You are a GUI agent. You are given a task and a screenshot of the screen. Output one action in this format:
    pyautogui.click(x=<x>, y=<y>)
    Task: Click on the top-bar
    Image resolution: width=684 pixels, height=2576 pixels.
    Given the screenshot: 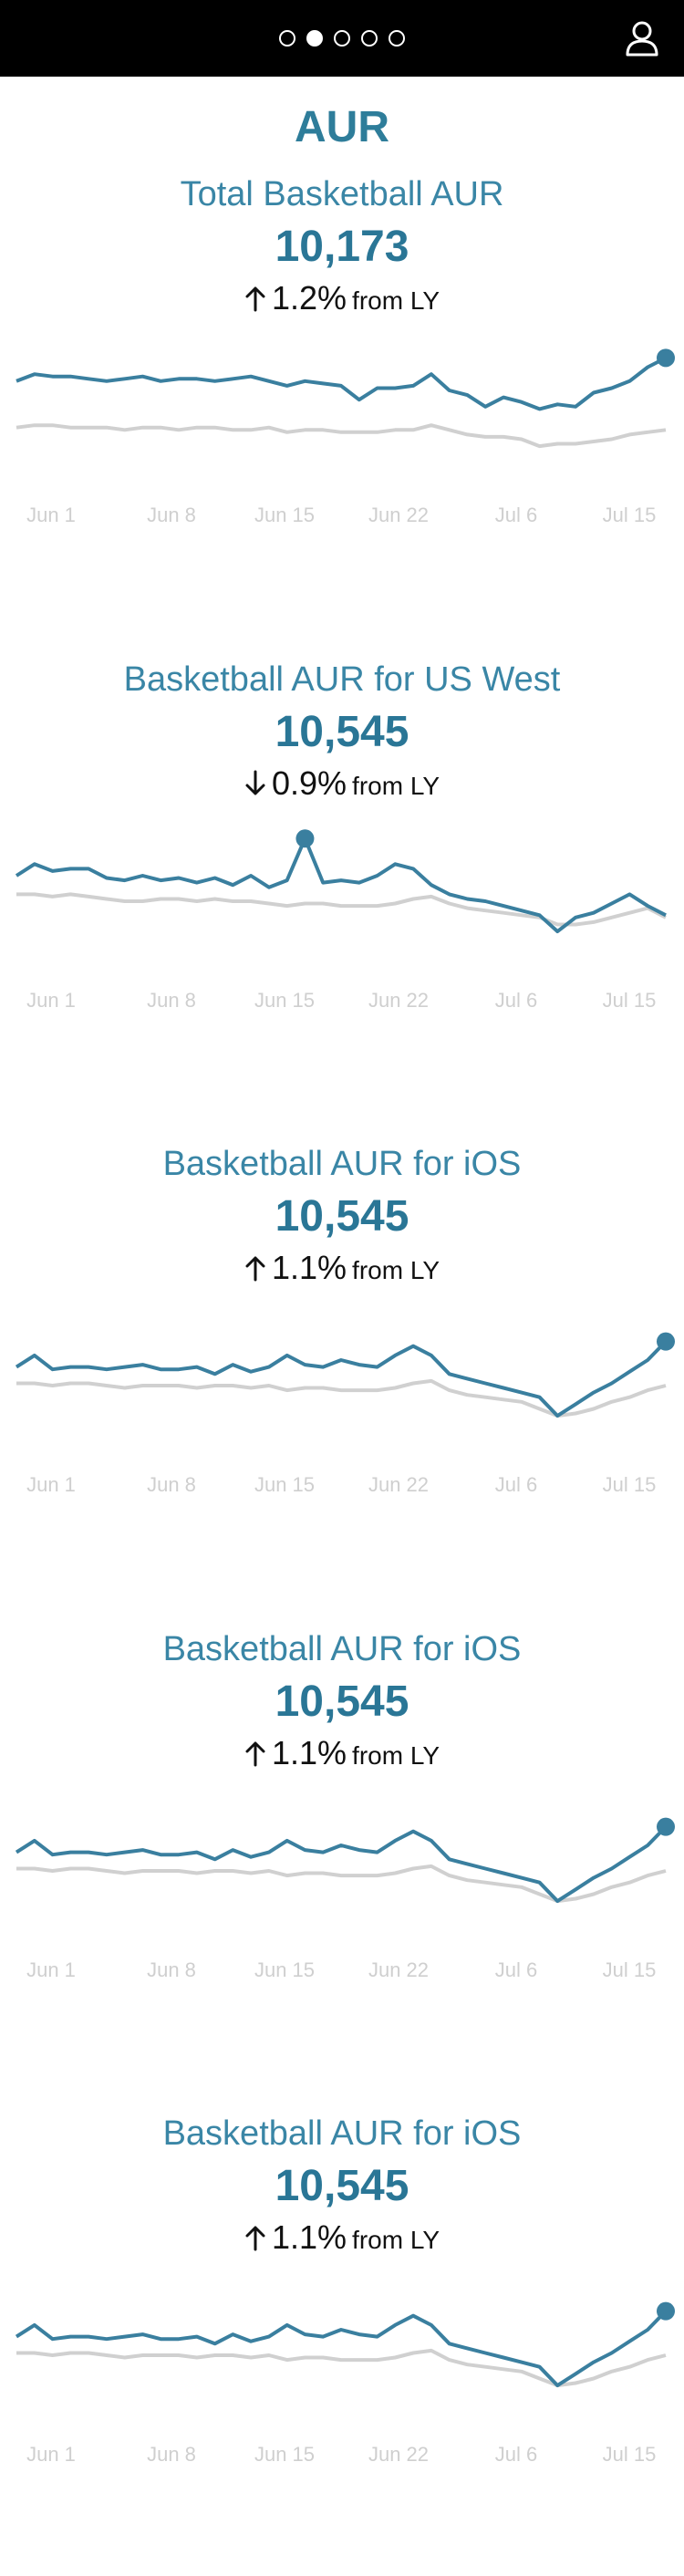 What is the action you would take?
    pyautogui.click(x=342, y=38)
    